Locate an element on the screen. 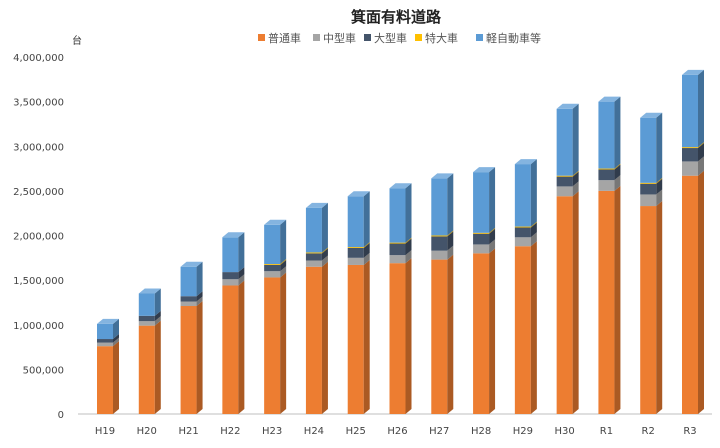 The height and width of the screenshot is (448, 720). y-tick-label: 500,000 is located at coordinates (43, 370).